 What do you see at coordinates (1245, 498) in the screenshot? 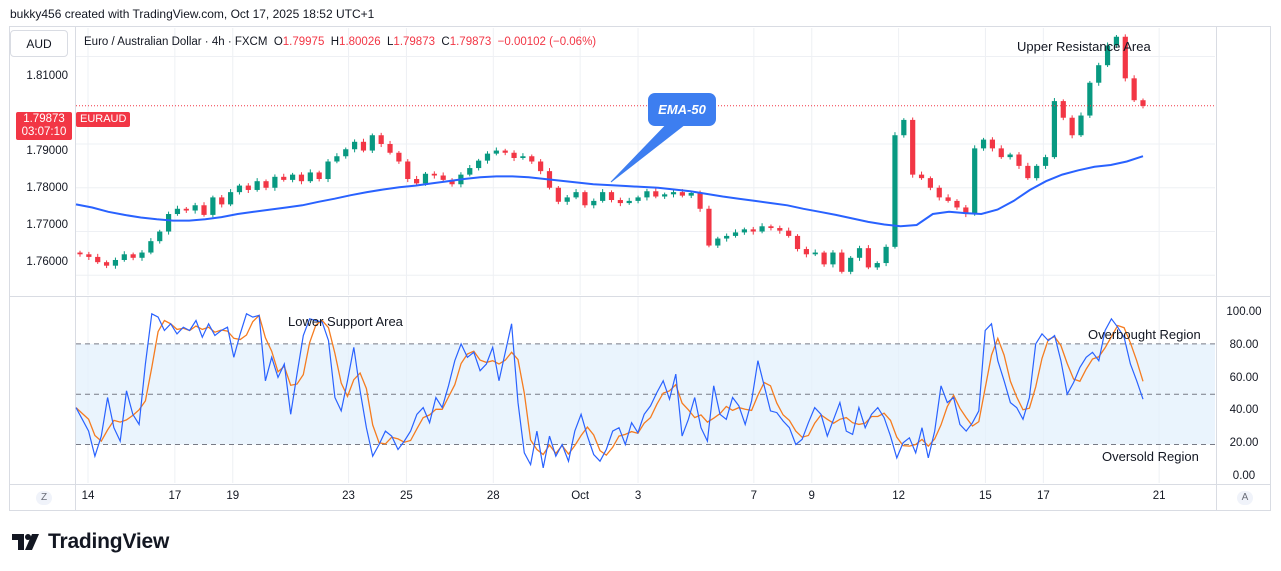
I see `auto-scale-button: A` at bounding box center [1245, 498].